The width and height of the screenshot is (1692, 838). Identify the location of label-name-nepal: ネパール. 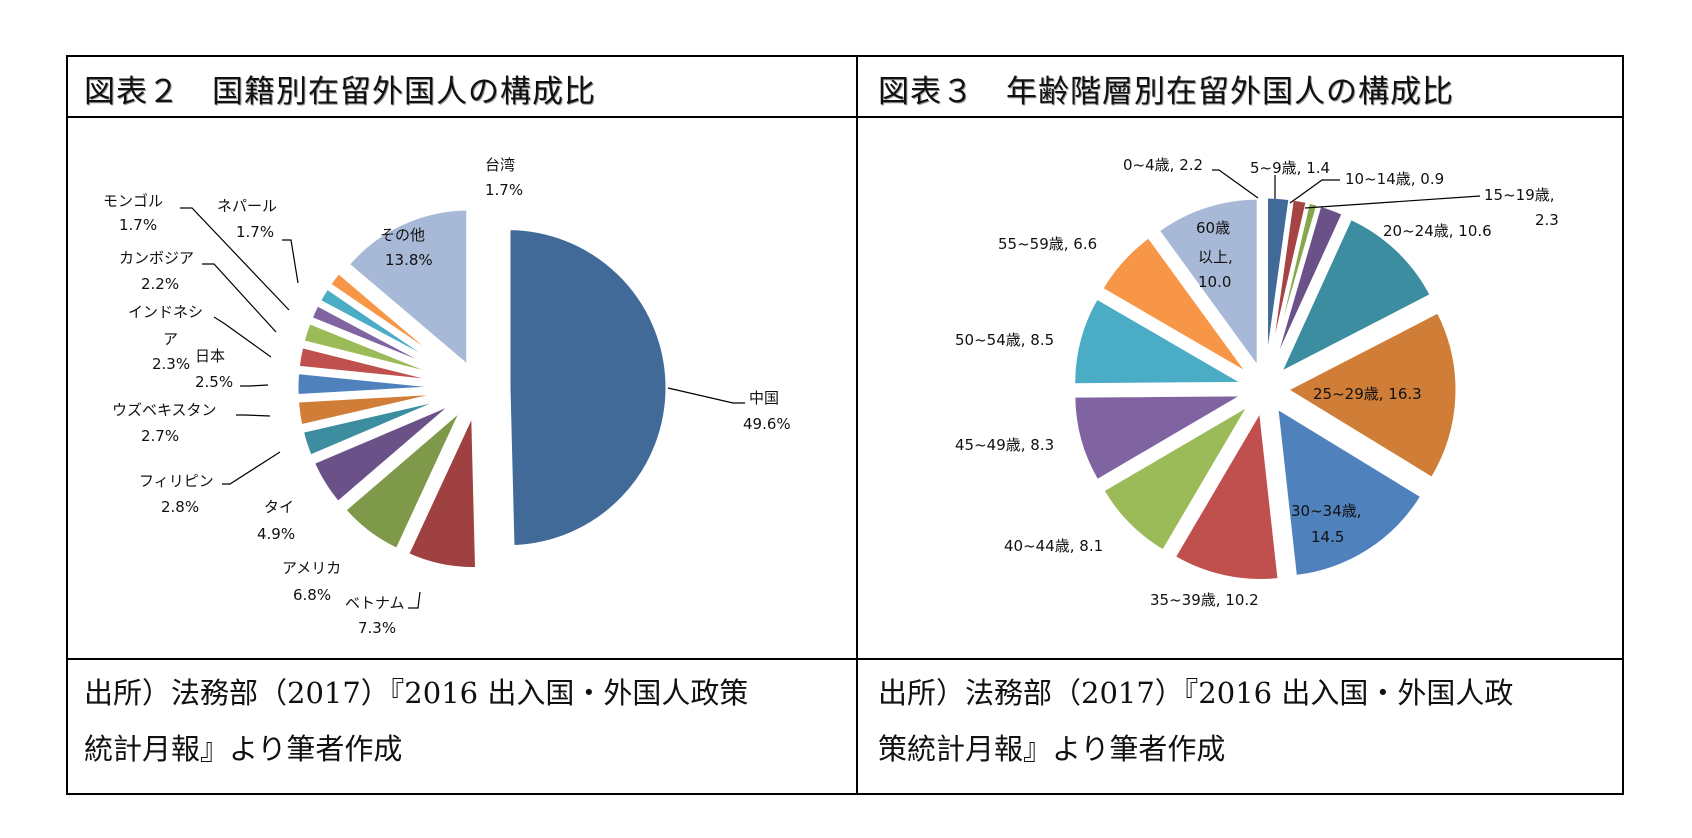
(247, 206).